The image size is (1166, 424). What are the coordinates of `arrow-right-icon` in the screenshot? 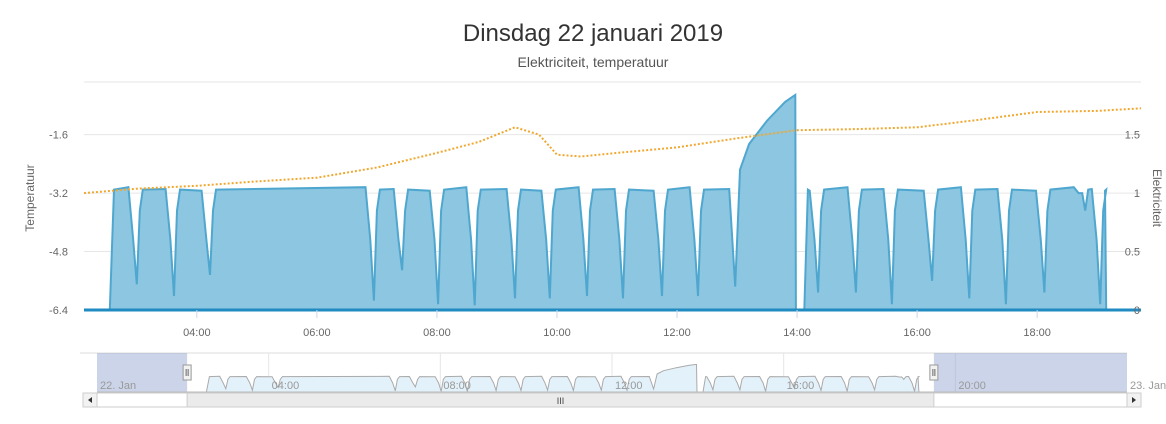 It's located at (1134, 400).